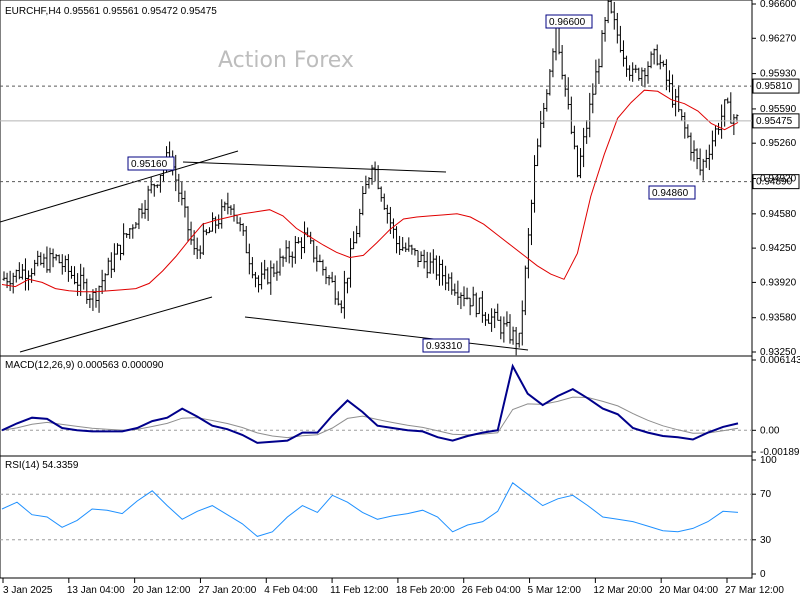 The image size is (800, 600). Describe the element at coordinates (116, 324) in the screenshot. I see `channel-lower-line` at that location.